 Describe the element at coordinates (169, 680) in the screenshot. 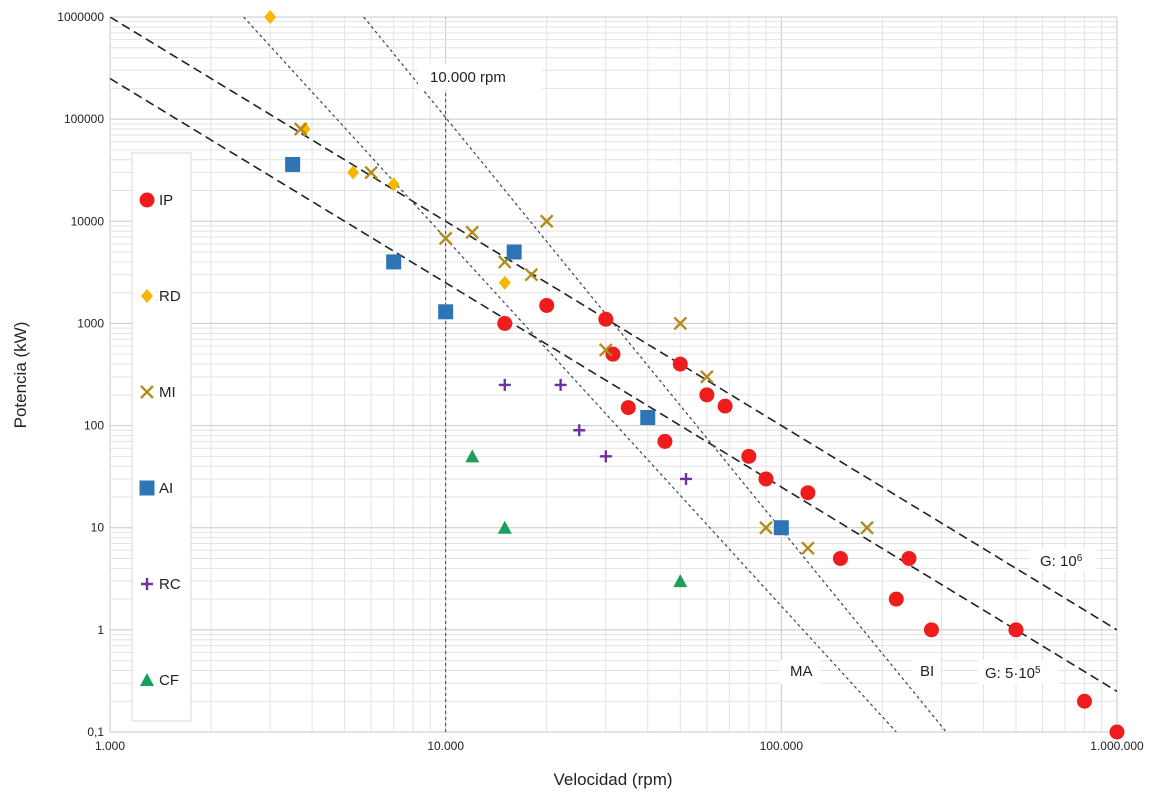

I see `legend-label: CF` at that location.